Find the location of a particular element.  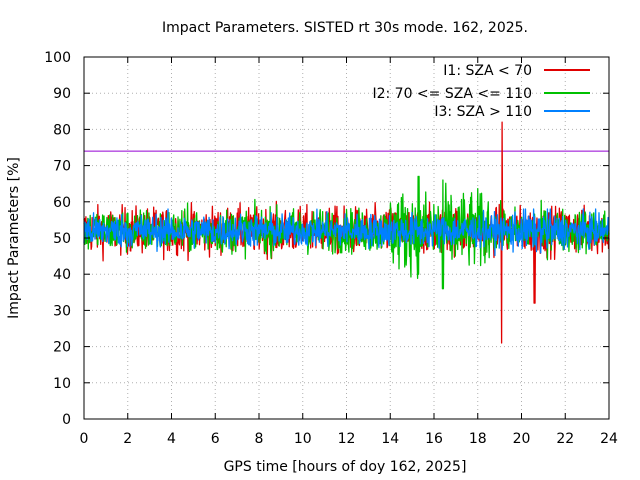

legend-label-i3: I3: SZA > 110 is located at coordinates (483, 112).